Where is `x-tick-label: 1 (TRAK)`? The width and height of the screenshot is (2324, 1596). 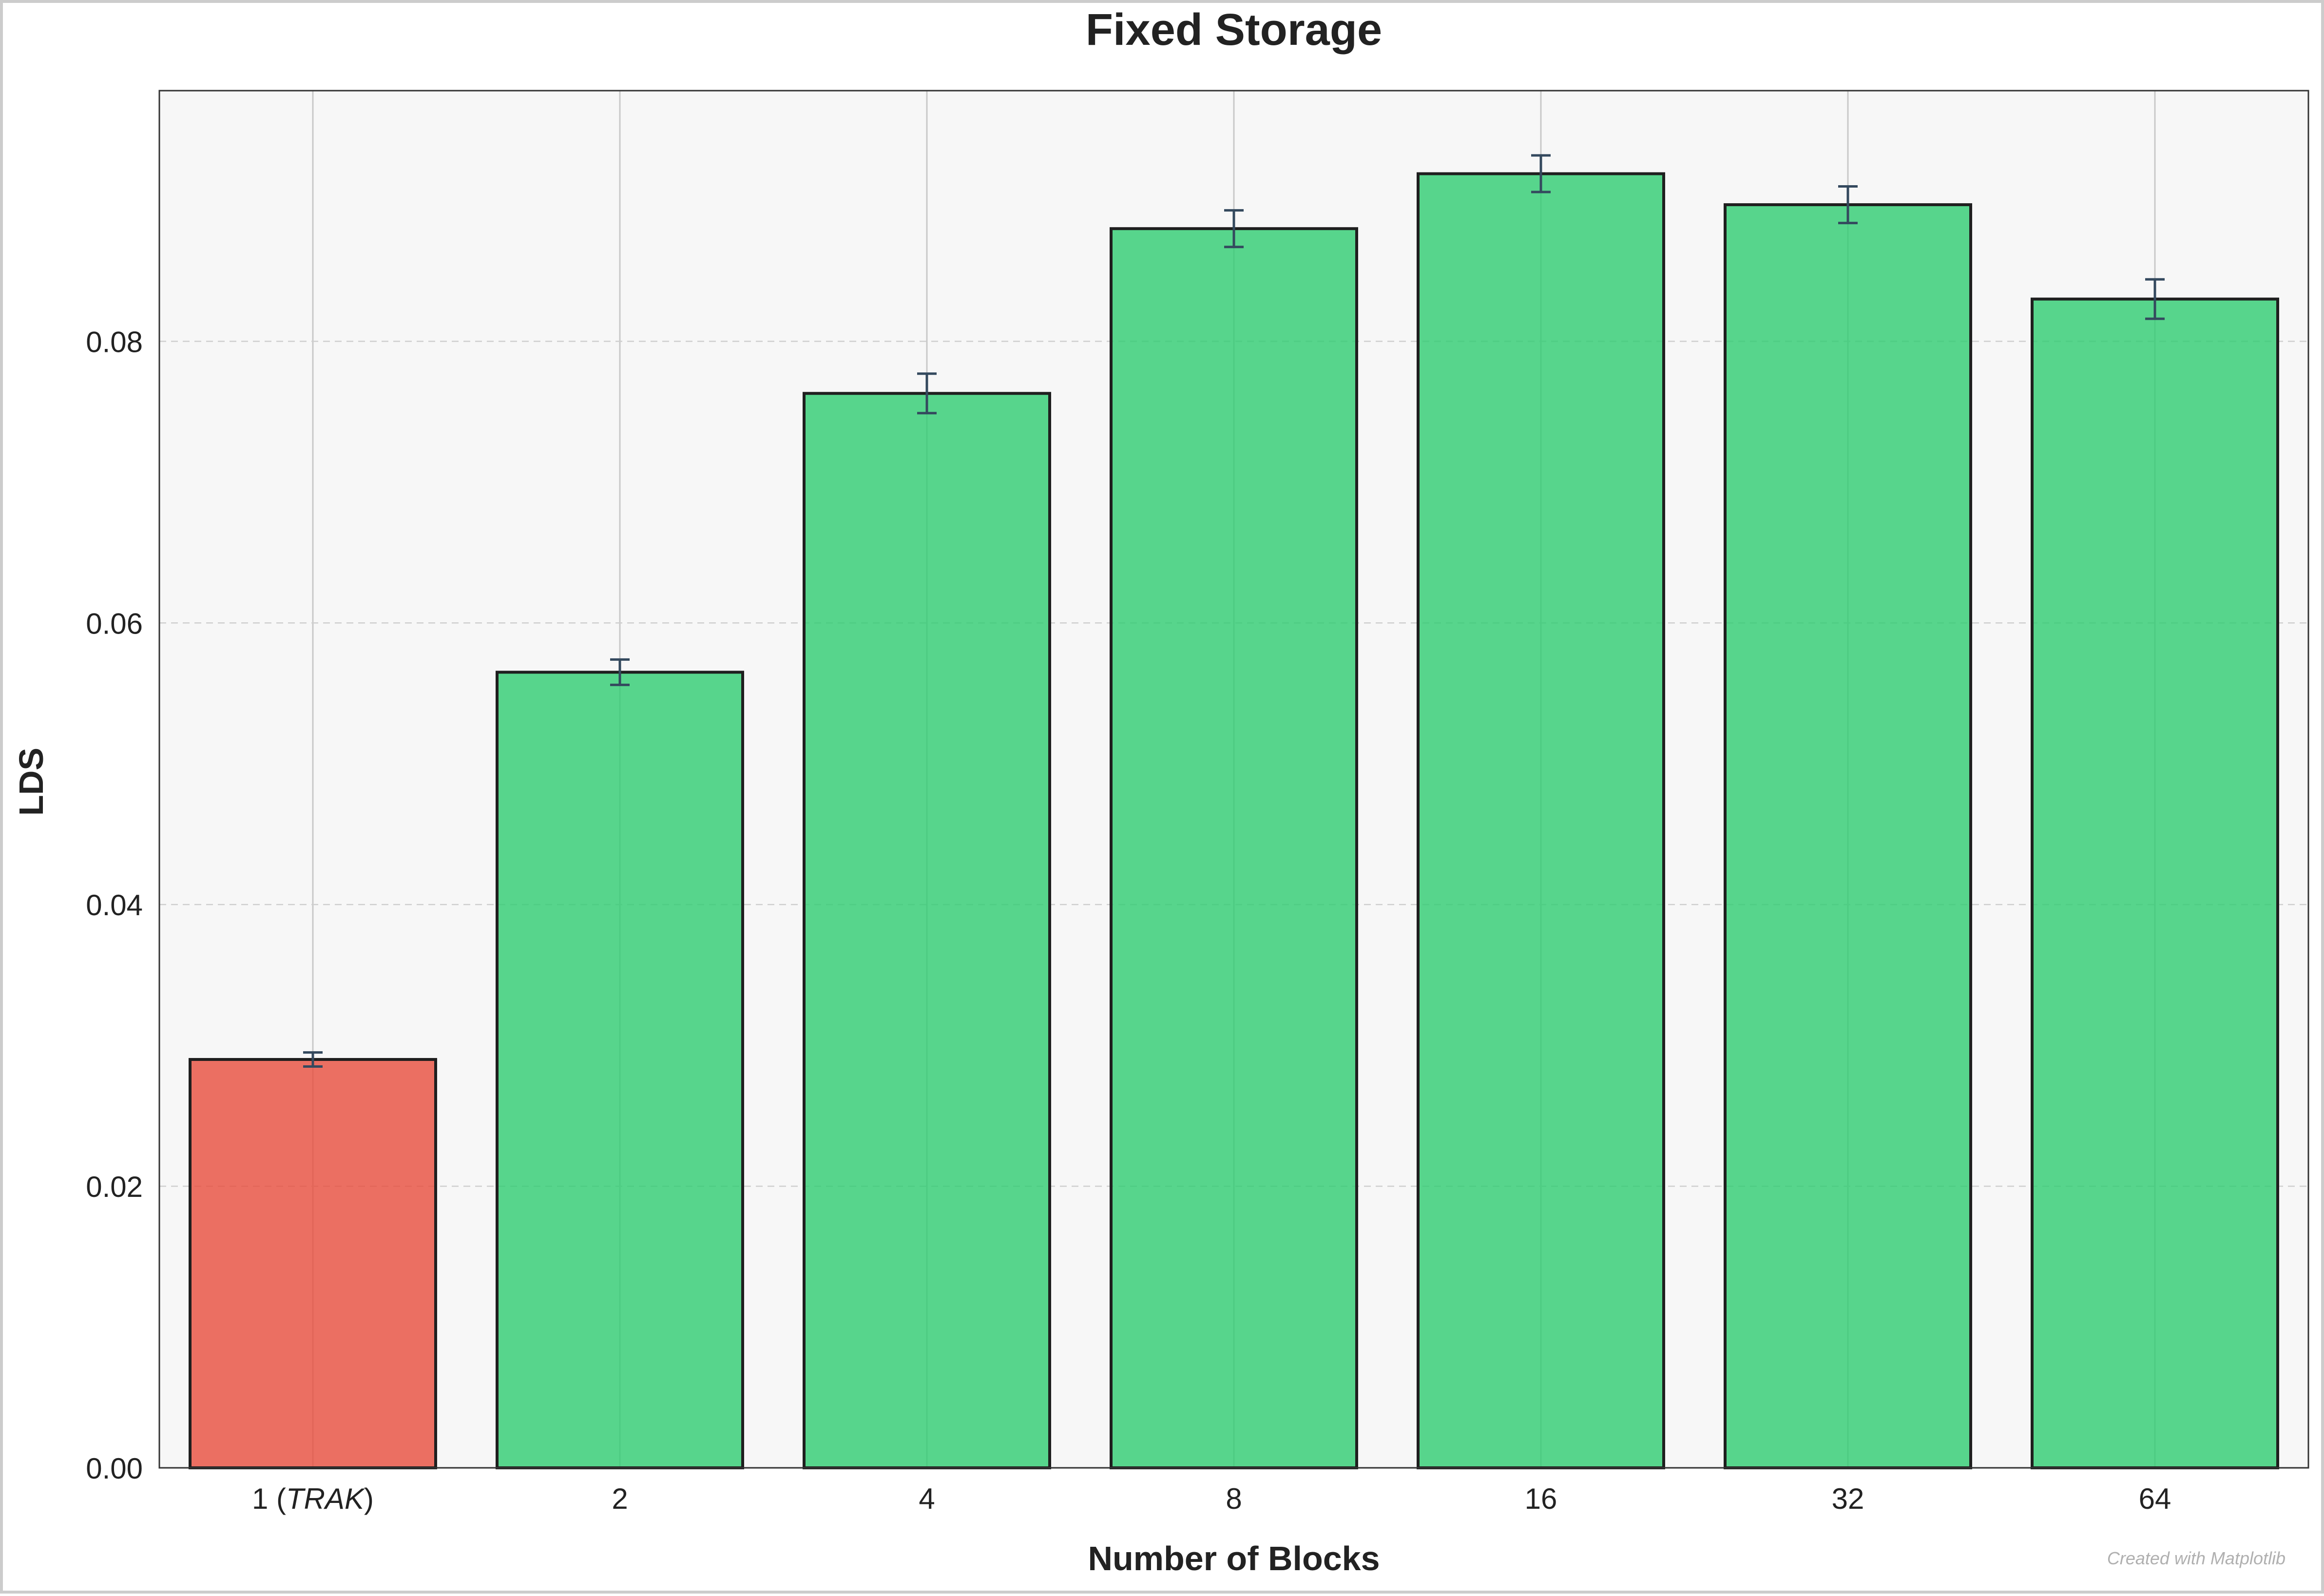 x-tick-label: 1 (TRAK) is located at coordinates (313, 1498).